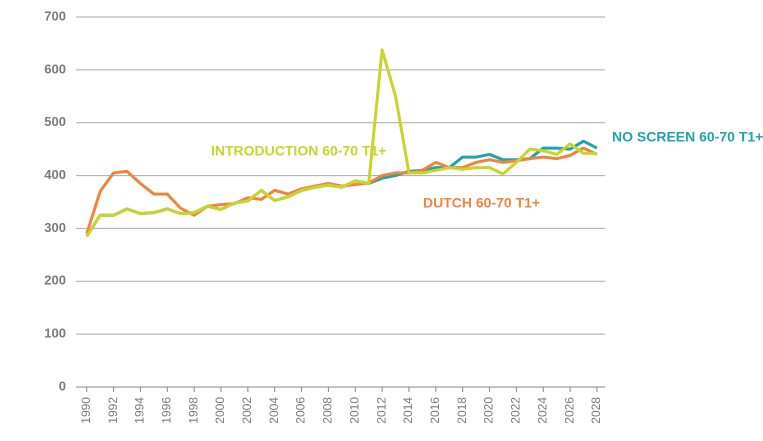  What do you see at coordinates (435, 410) in the screenshot?
I see `x-tick-label: 2016` at bounding box center [435, 410].